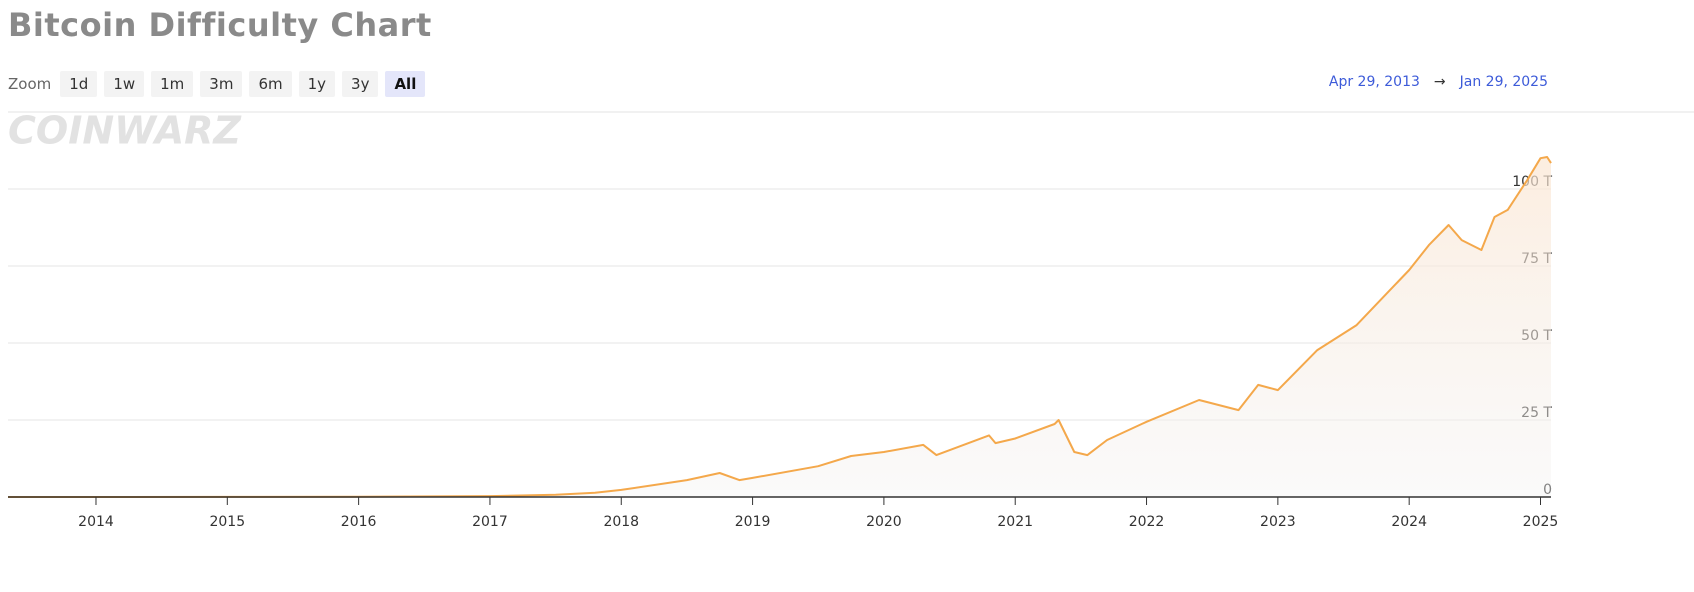 This screenshot has height=592, width=1694. I want to click on x-tick-label: 2023, so click(1278, 522).